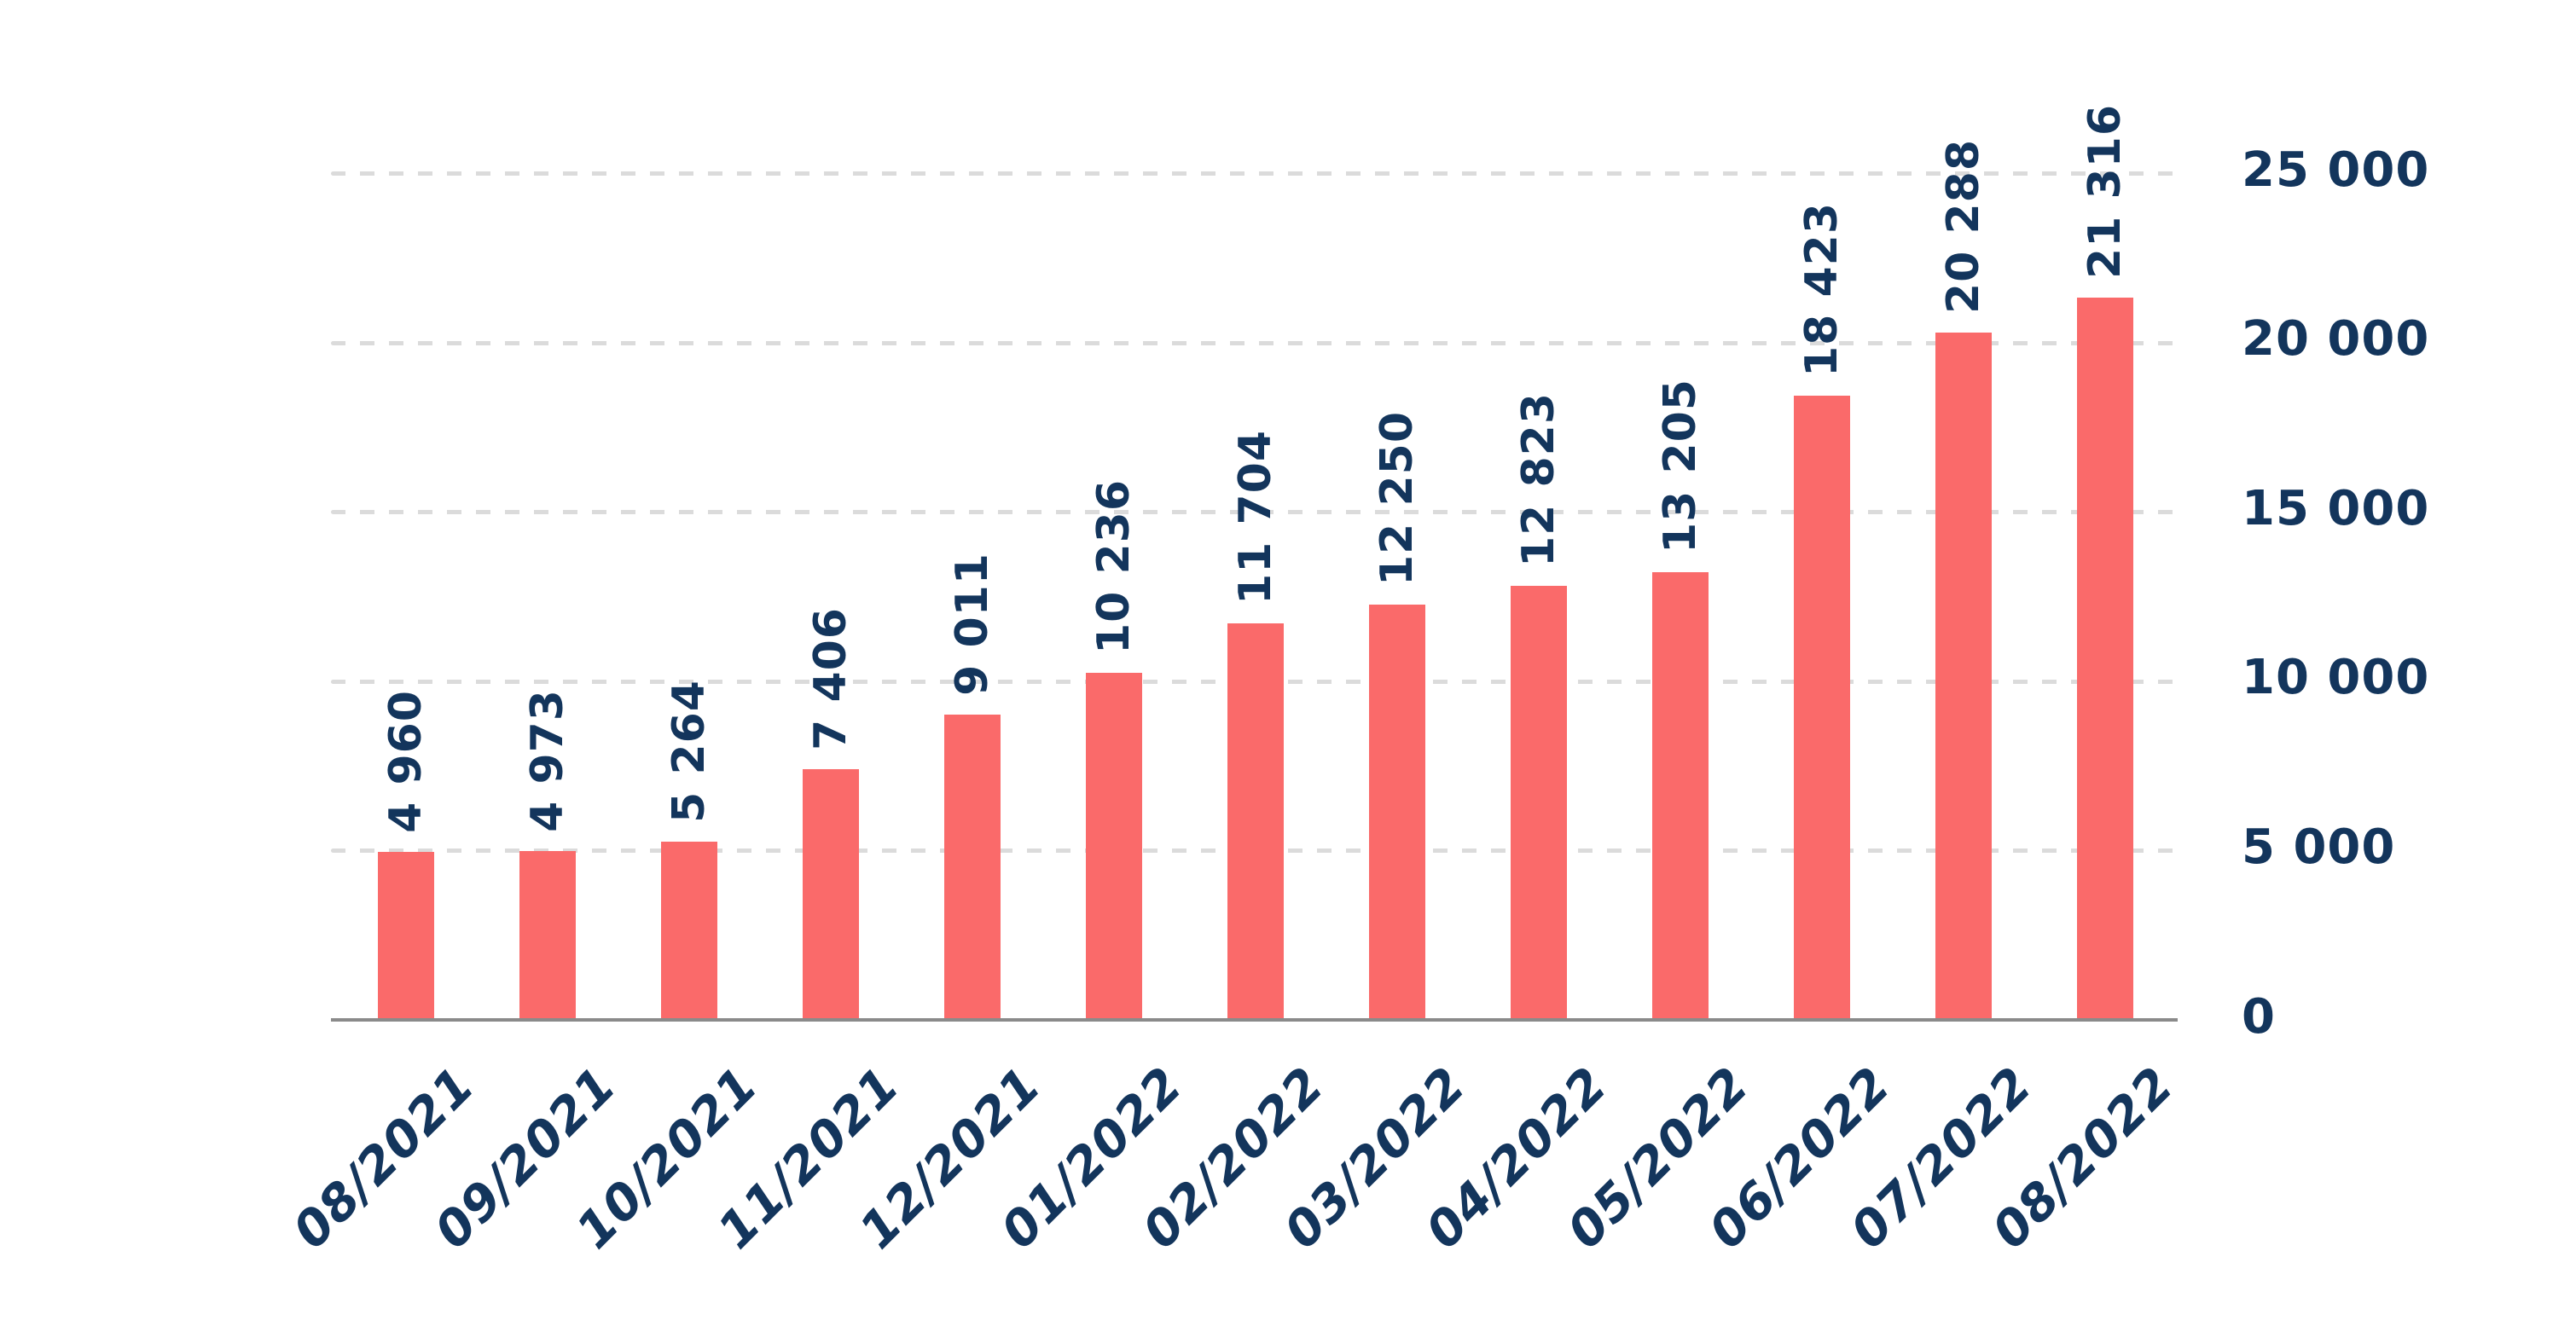 This screenshot has height=1332, width=2576. What do you see at coordinates (830, 678) in the screenshot?
I see `bar-value-label: 7 406` at bounding box center [830, 678].